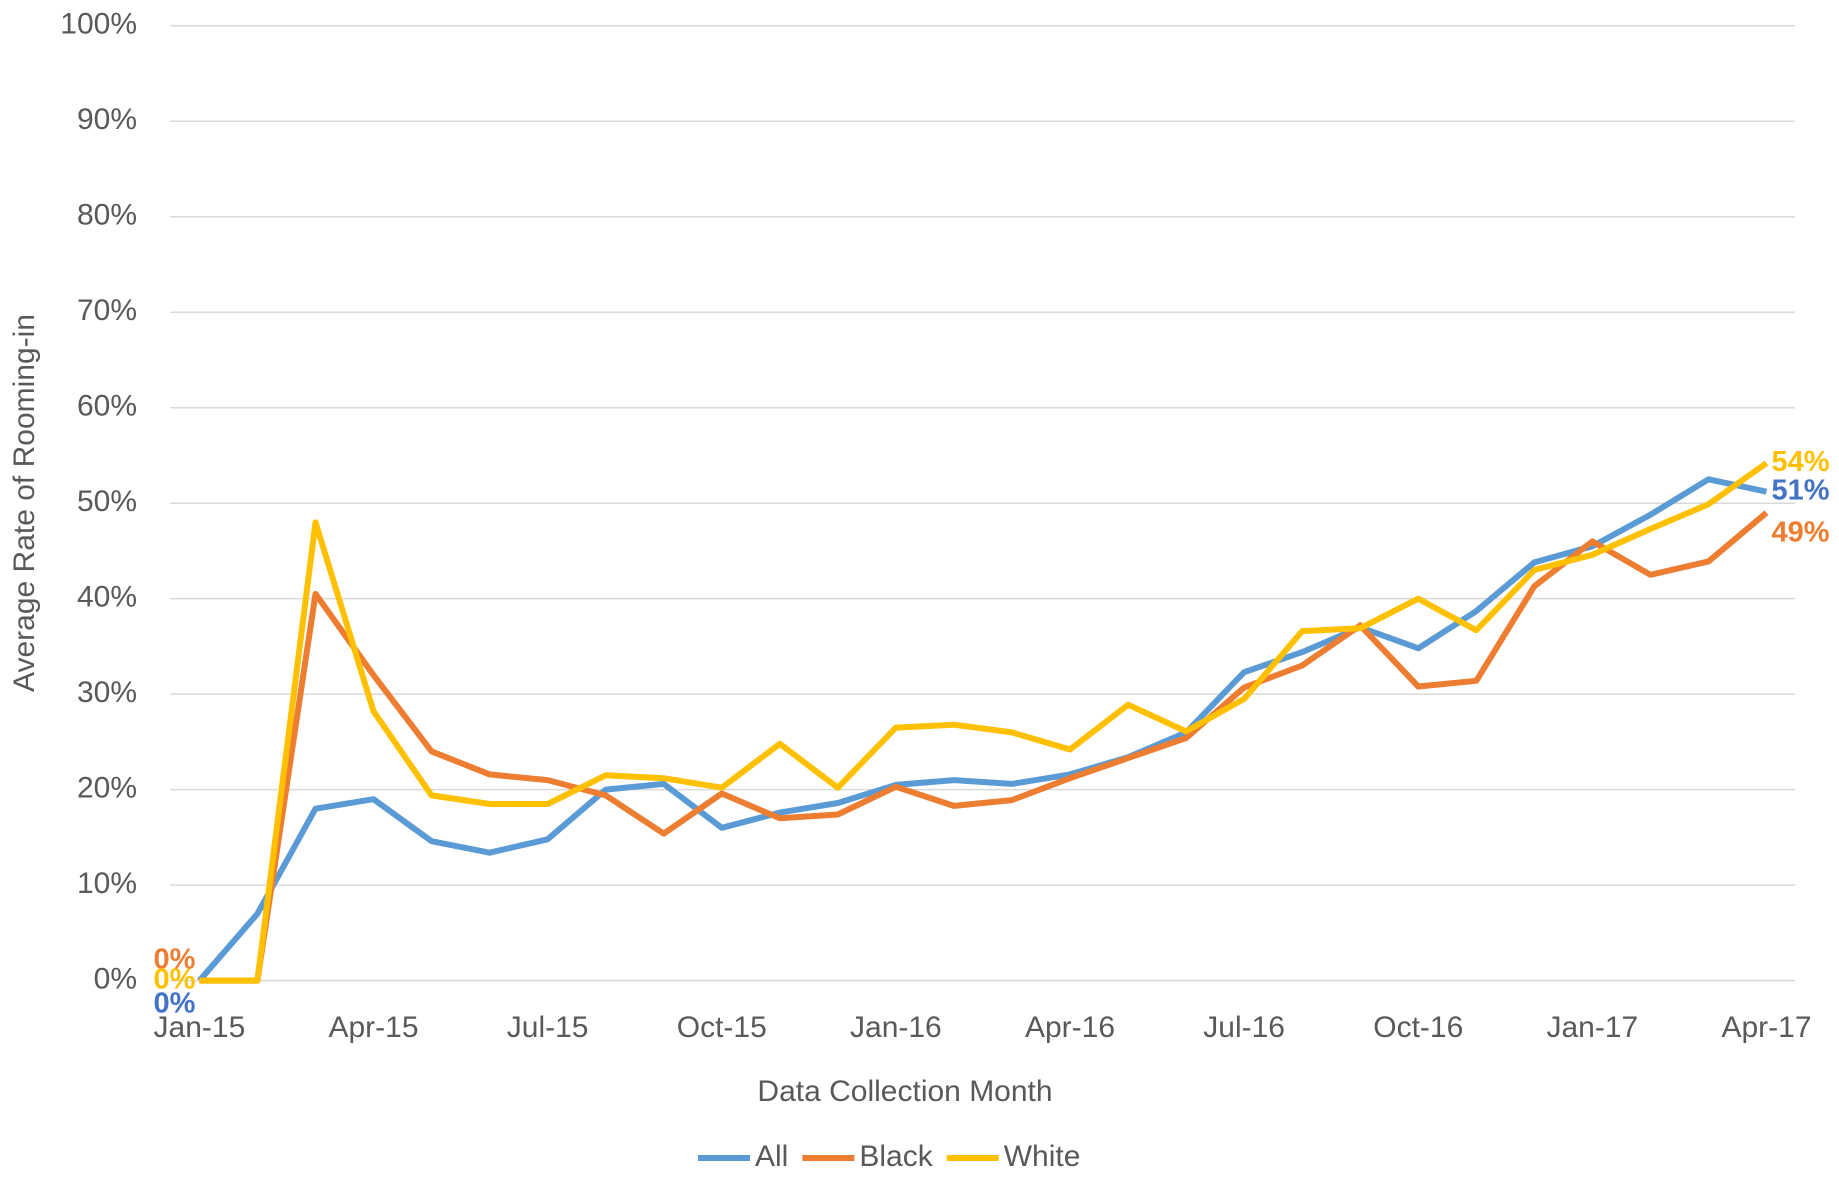 This screenshot has height=1178, width=1839. What do you see at coordinates (115, 979) in the screenshot?
I see `y-tick-label: 0%` at bounding box center [115, 979].